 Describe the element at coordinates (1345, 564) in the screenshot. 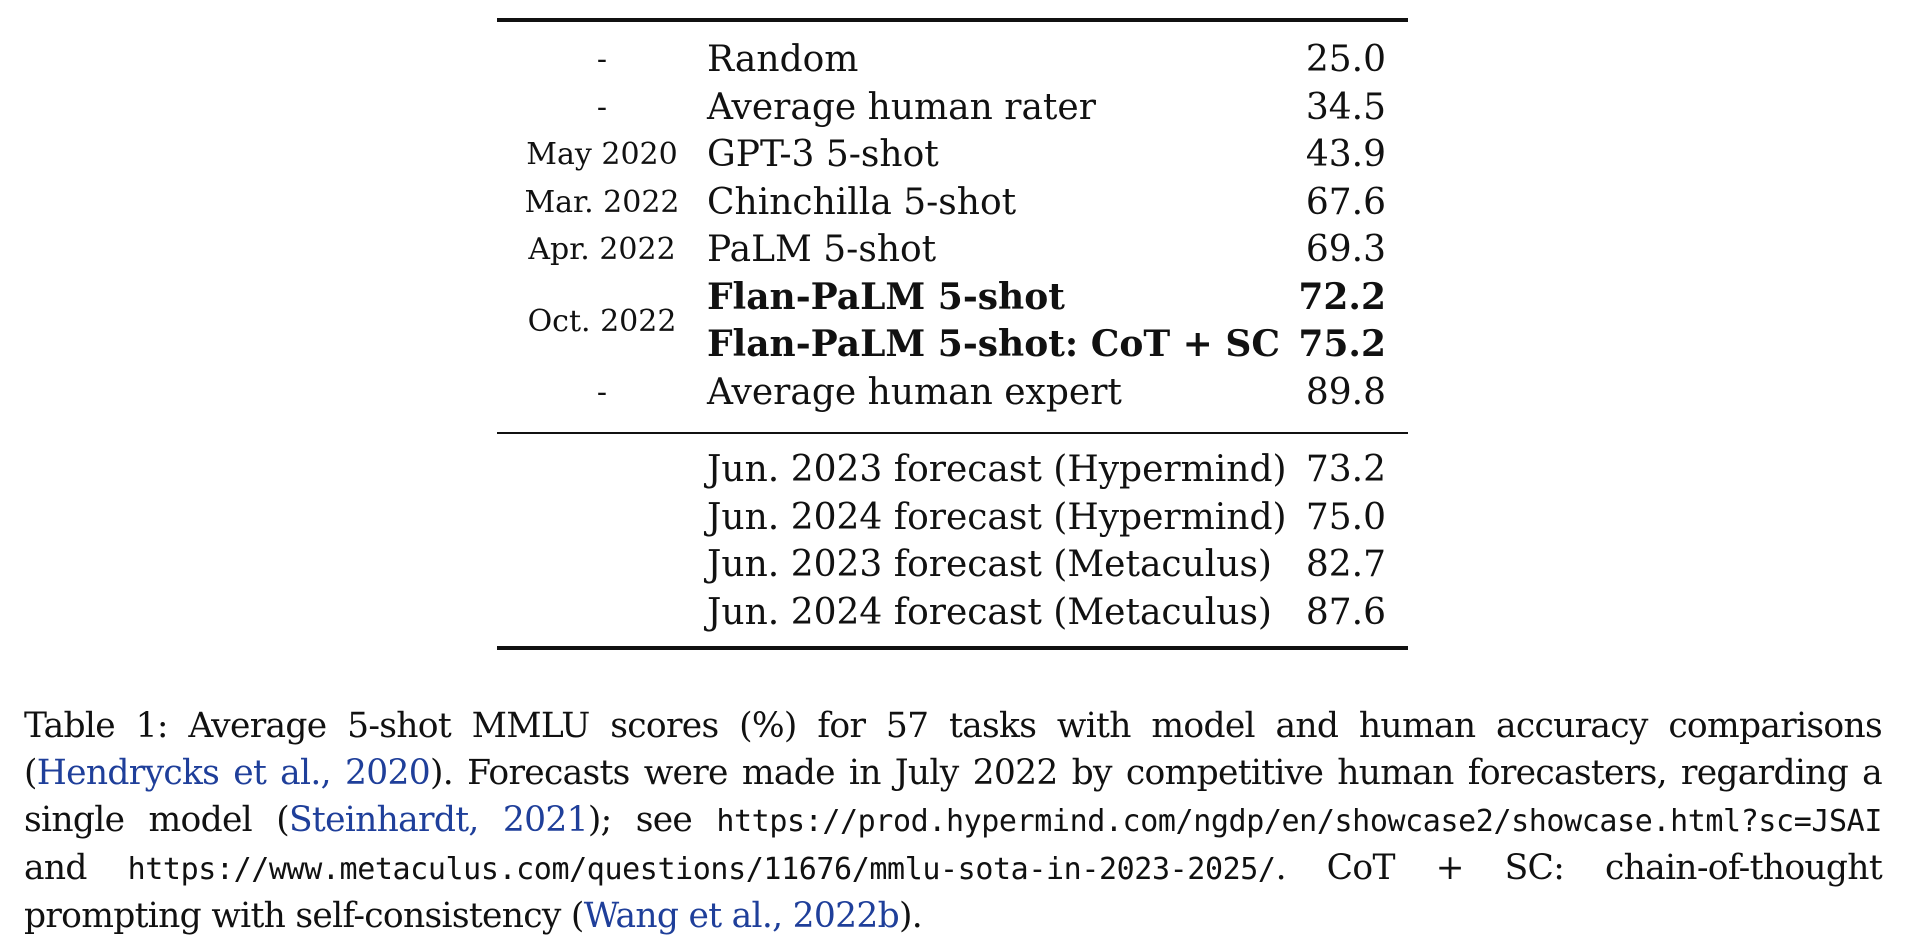

I see `score-cell: 82.7` at that location.